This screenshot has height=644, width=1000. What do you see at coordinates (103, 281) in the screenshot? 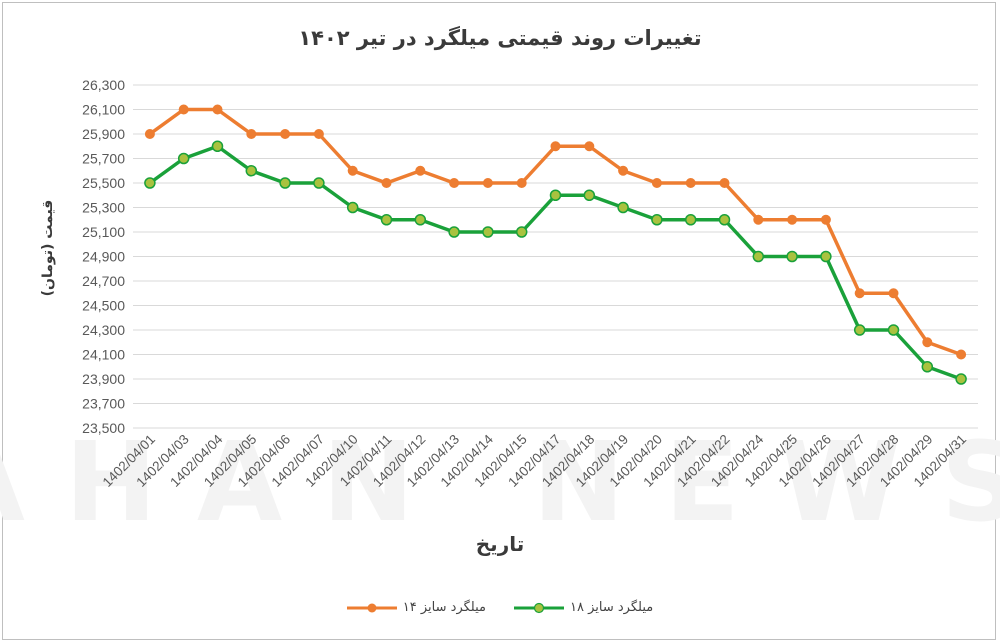
I see `y-tick-label: 24,700` at bounding box center [103, 281].